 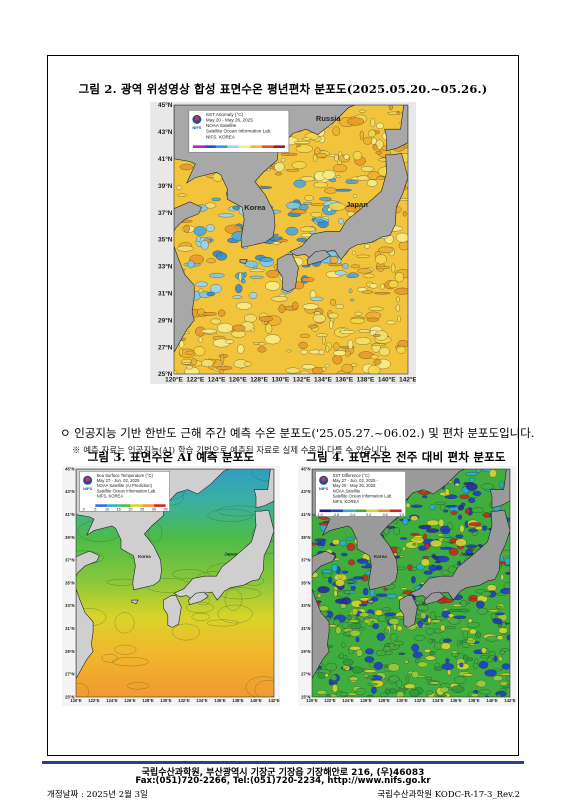 What do you see at coordinates (336, 515) in the screenshot?
I see `colorbar-label: -0.6` at bounding box center [336, 515].